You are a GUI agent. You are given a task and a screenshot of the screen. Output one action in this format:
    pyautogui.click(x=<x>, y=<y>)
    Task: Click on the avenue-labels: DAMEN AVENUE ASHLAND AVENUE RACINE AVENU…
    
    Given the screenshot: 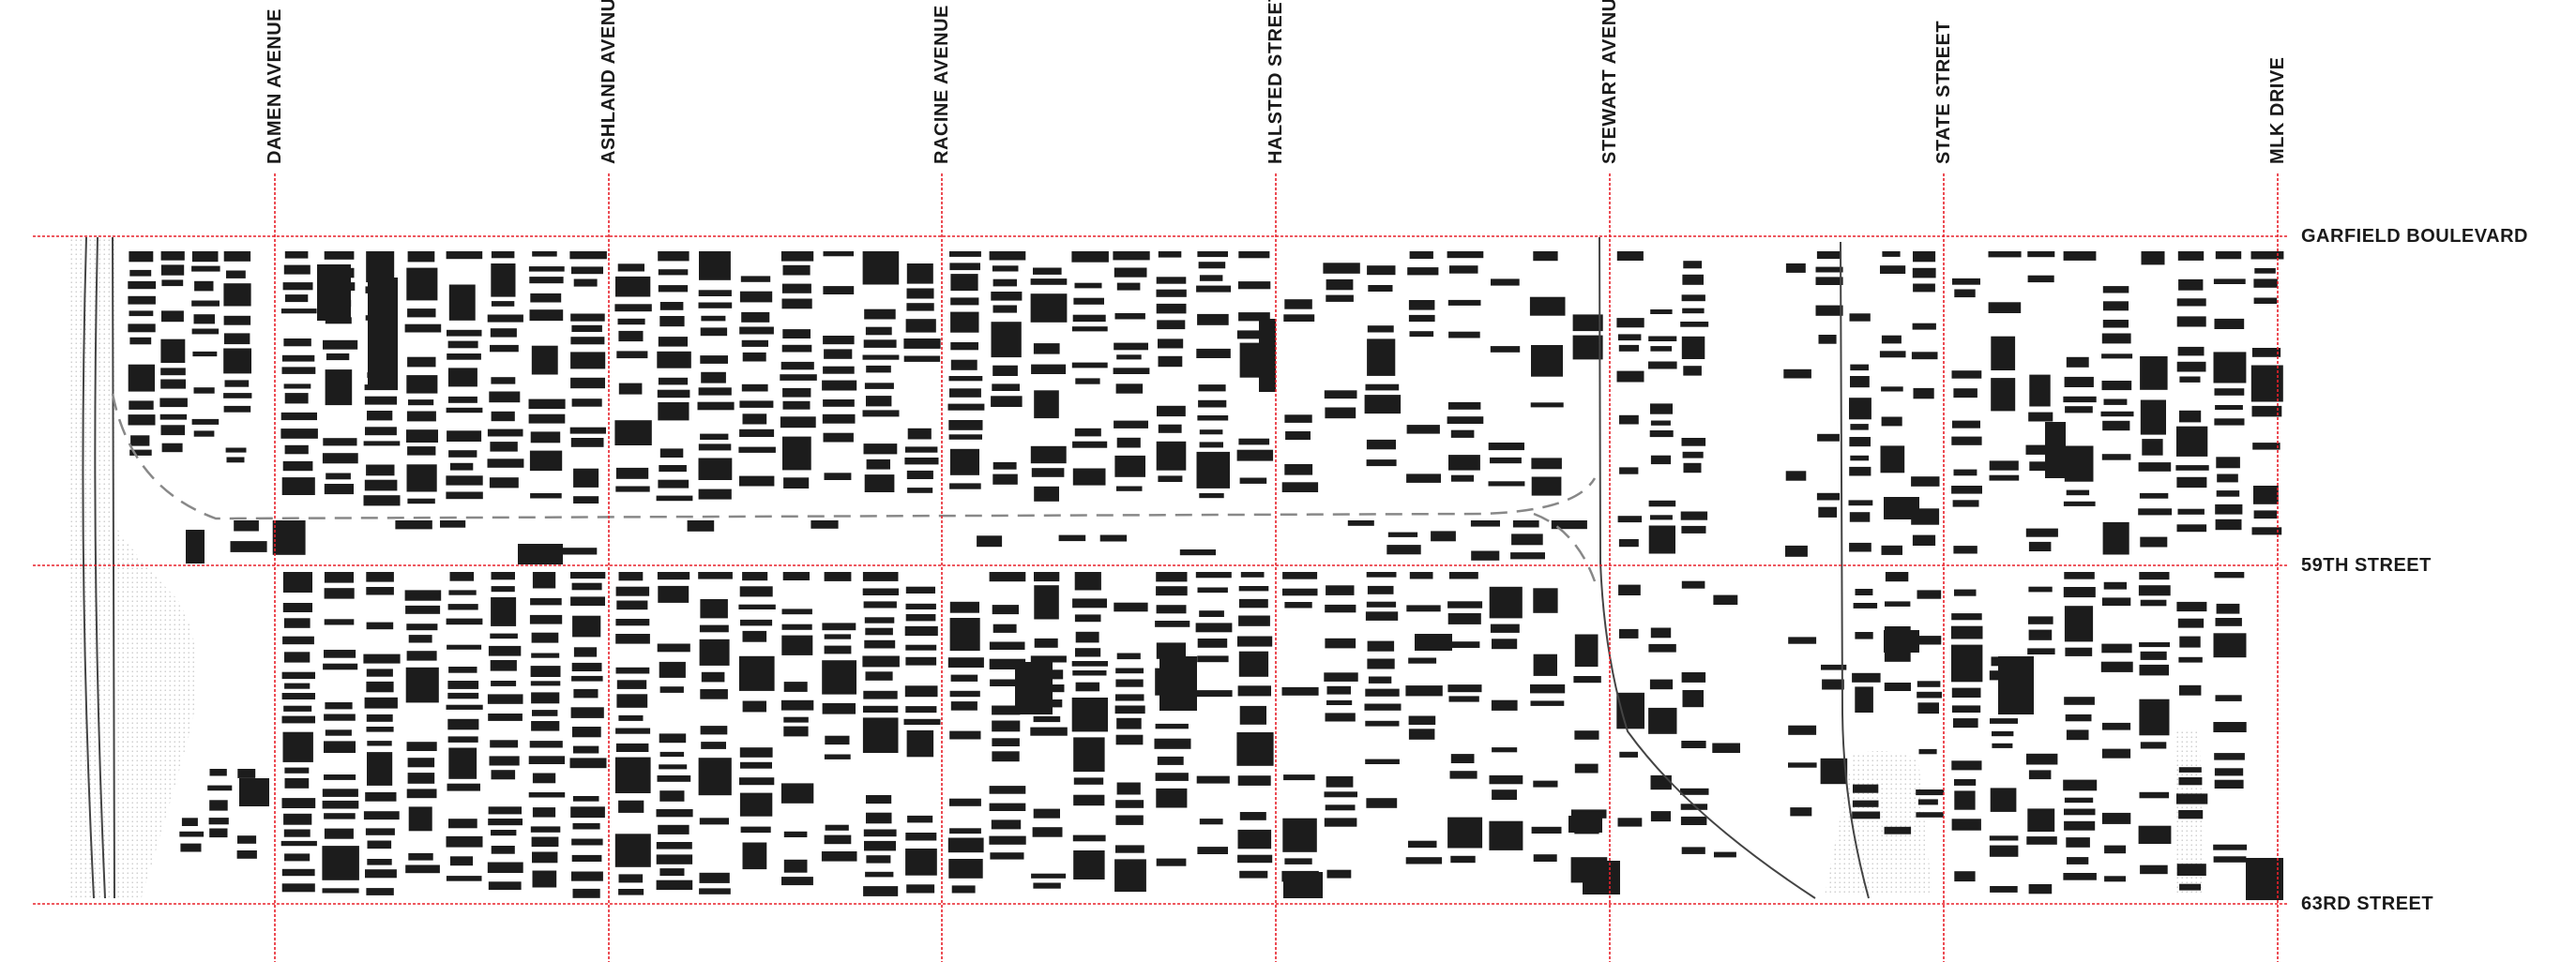 What is the action you would take?
    pyautogui.click(x=1276, y=82)
    